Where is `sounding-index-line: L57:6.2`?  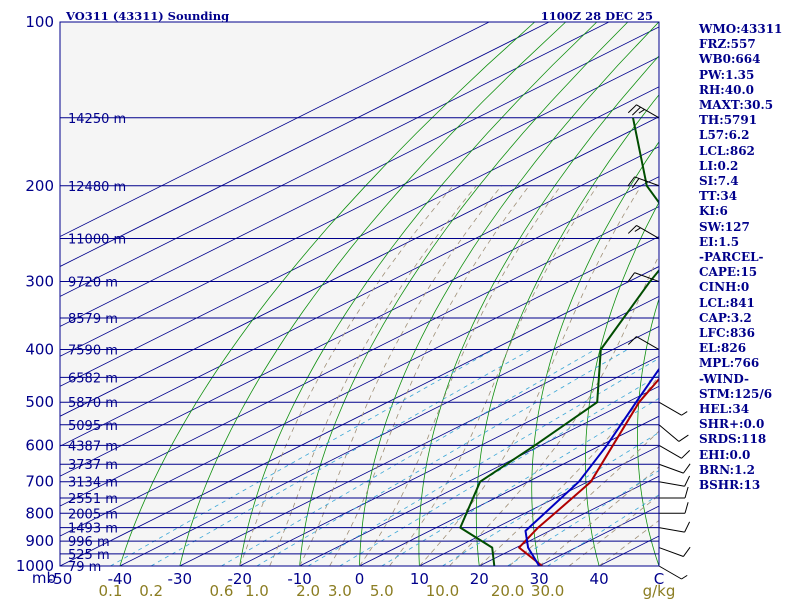
sounding-index-line: L57:6.2 is located at coordinates (724, 135).